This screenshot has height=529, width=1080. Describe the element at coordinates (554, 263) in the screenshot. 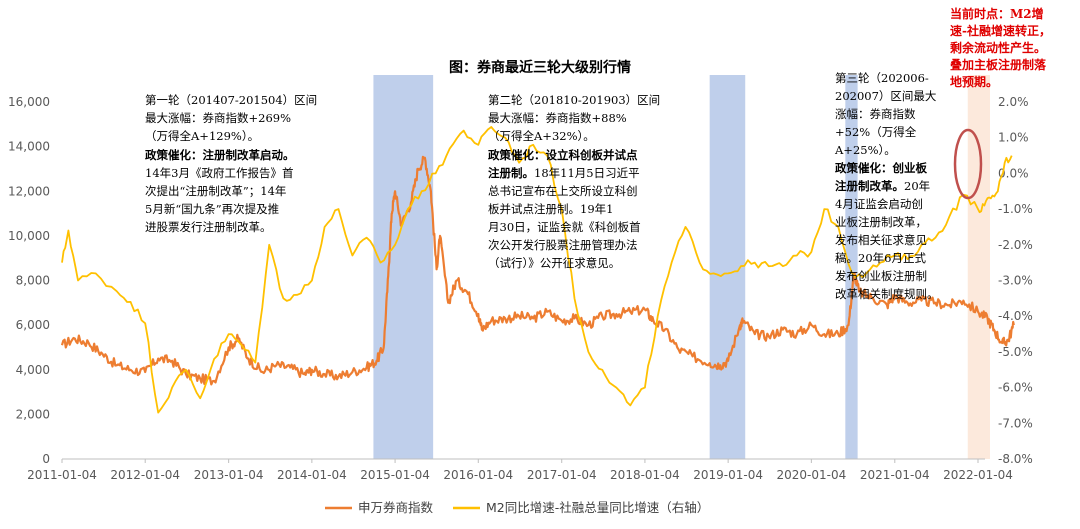

I see `annotation-line: （试行）》公开征求意见。` at that location.